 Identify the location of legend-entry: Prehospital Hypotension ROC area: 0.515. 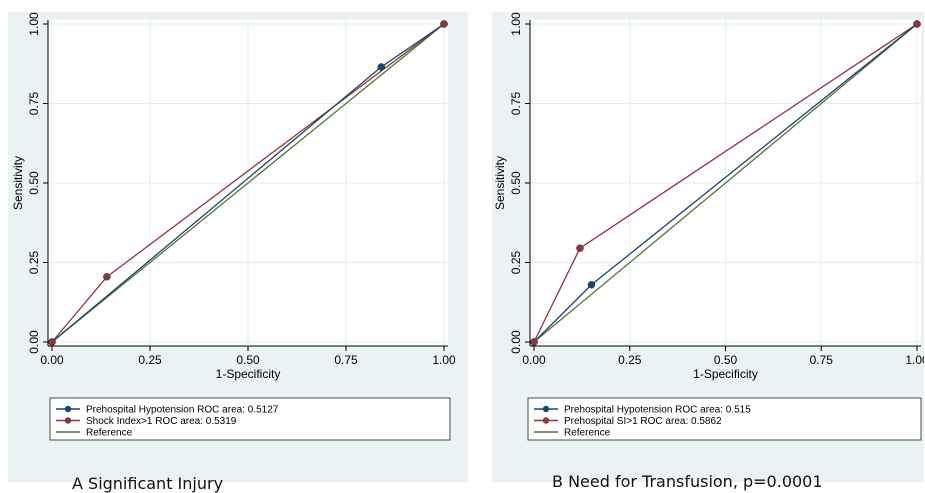
(657, 410).